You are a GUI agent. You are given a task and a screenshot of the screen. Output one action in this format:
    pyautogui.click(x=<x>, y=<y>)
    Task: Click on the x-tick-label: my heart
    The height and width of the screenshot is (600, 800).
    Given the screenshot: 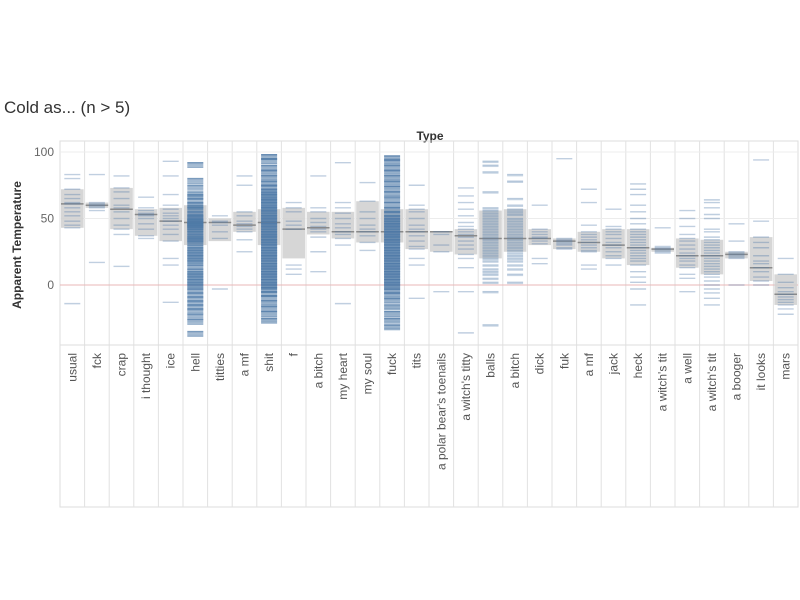 What is the action you would take?
    pyautogui.click(x=343, y=375)
    